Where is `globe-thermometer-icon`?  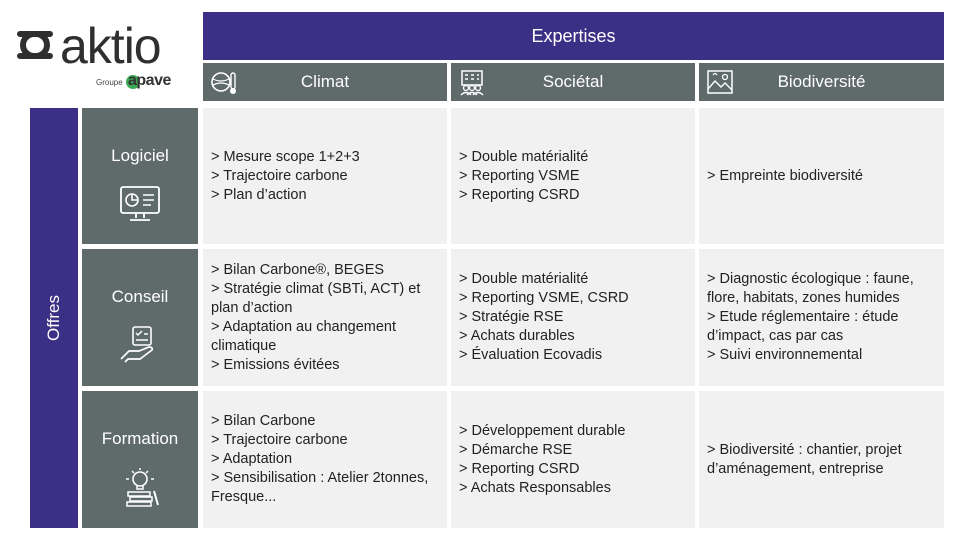 globe-thermometer-icon is located at coordinates (223, 83).